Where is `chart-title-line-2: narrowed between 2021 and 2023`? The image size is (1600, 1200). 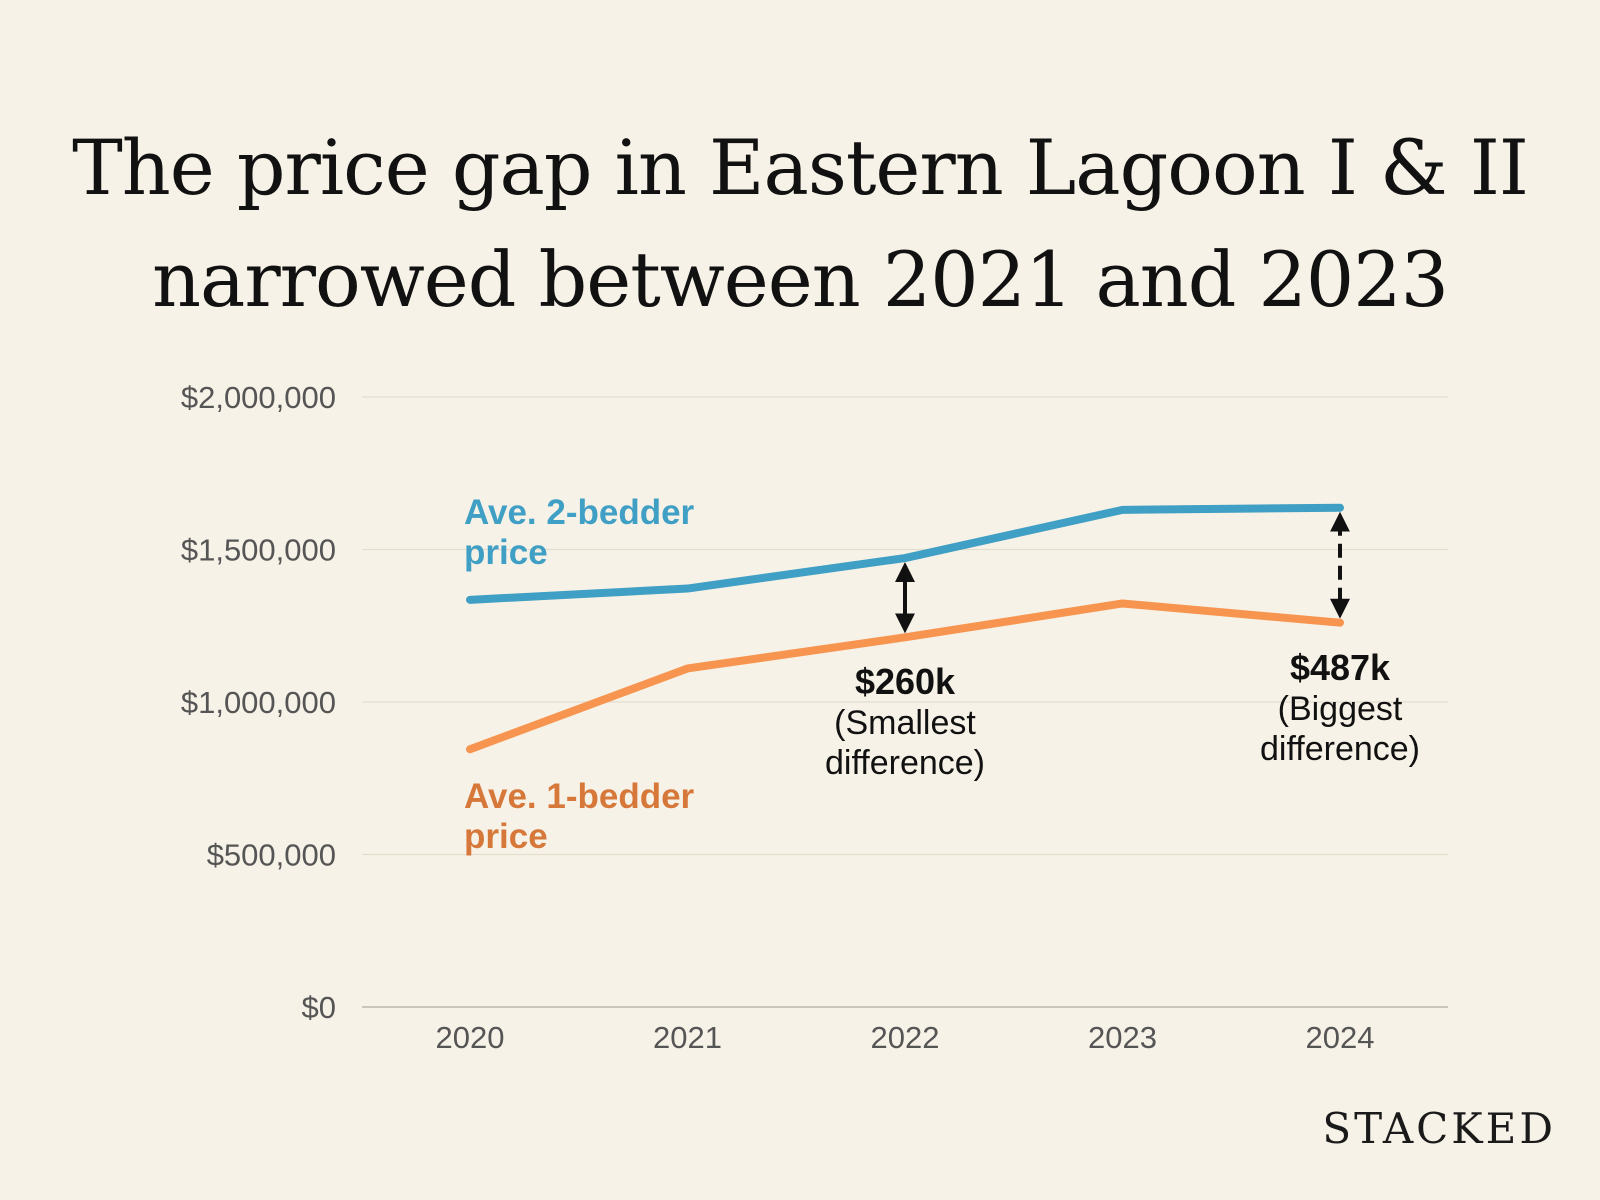 chart-title-line-2: narrowed between 2021 and 2023 is located at coordinates (800, 279).